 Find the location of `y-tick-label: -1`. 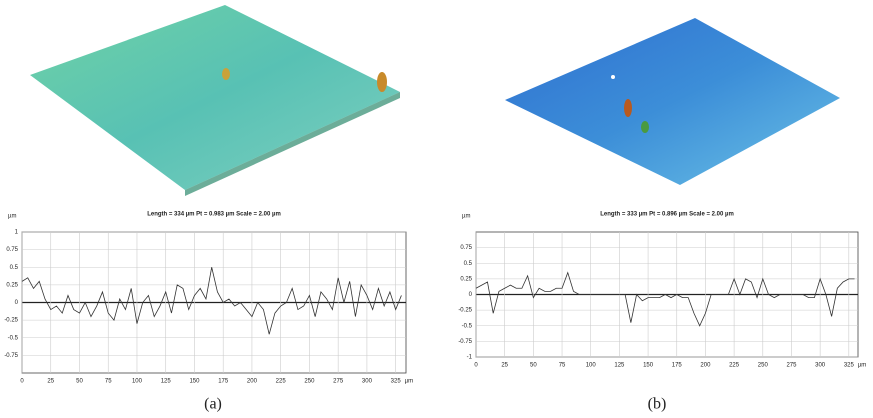

y-tick-label: -1 is located at coordinates (470, 358).